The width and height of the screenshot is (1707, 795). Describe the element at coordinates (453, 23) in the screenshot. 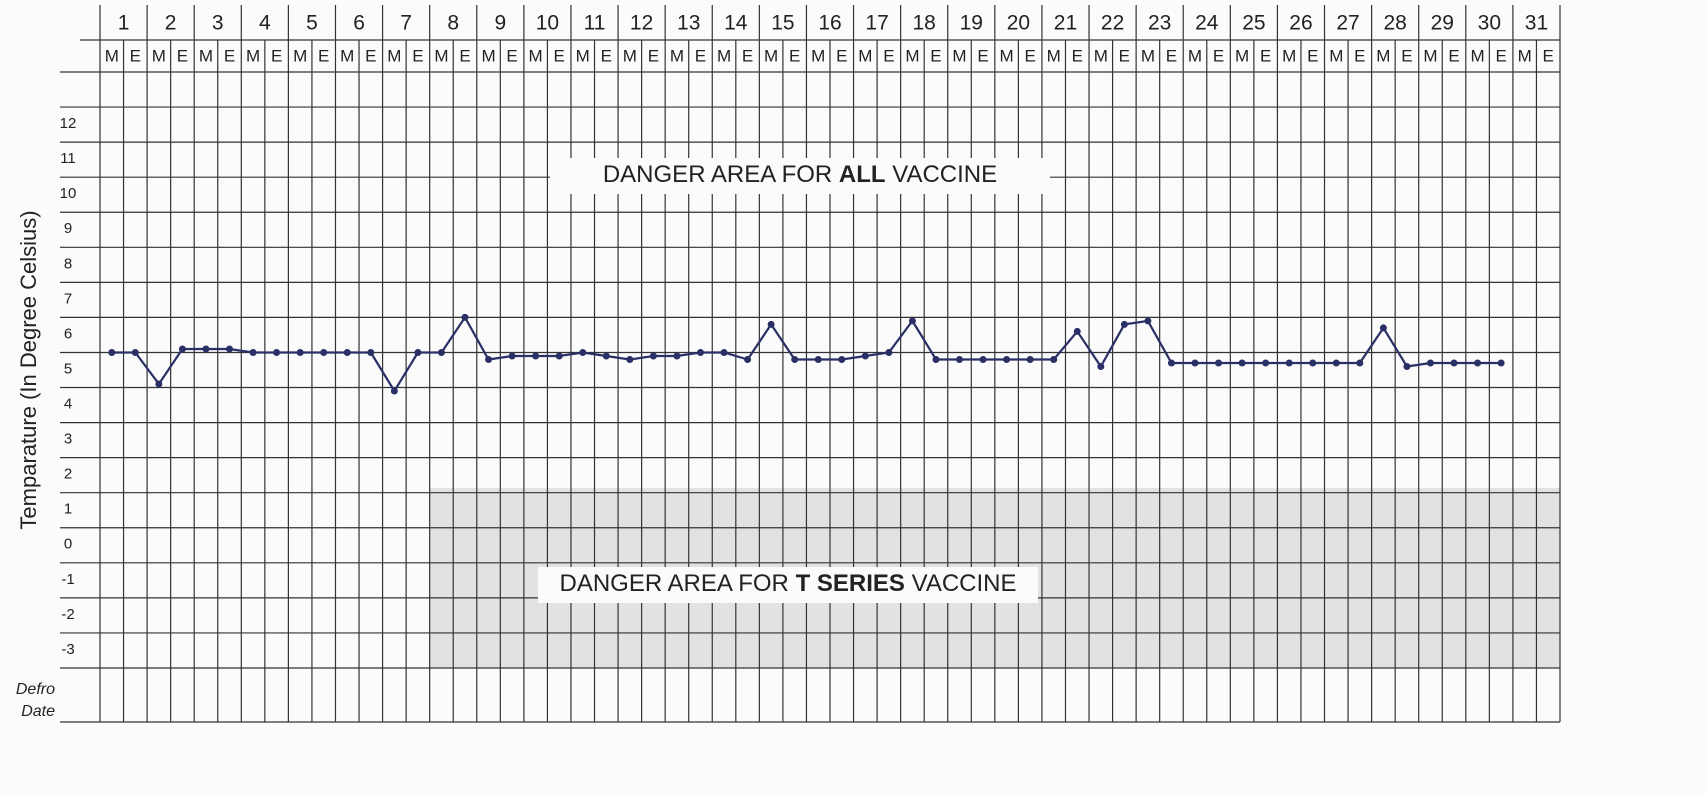

I see `day-label: 8` at that location.